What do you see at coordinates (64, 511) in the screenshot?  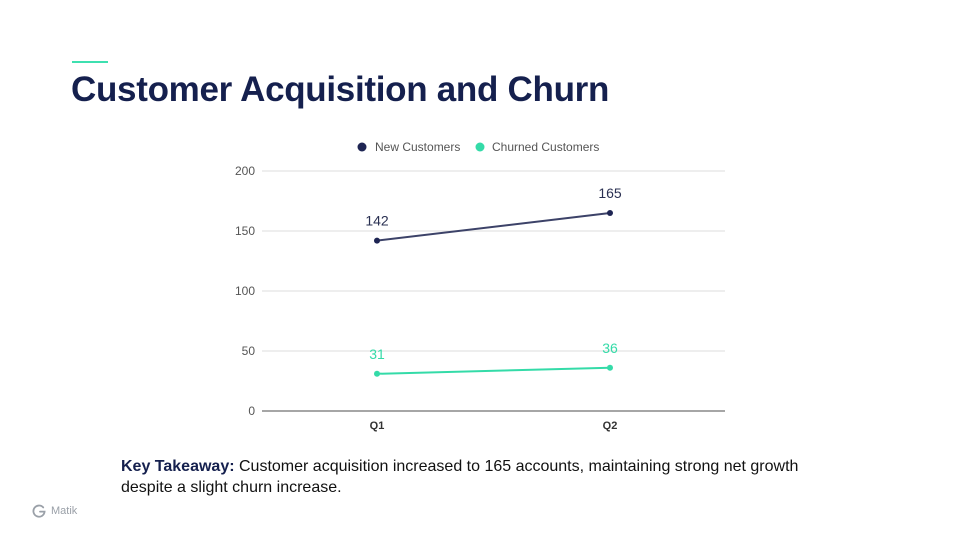 I see `brand-name: Matik` at bounding box center [64, 511].